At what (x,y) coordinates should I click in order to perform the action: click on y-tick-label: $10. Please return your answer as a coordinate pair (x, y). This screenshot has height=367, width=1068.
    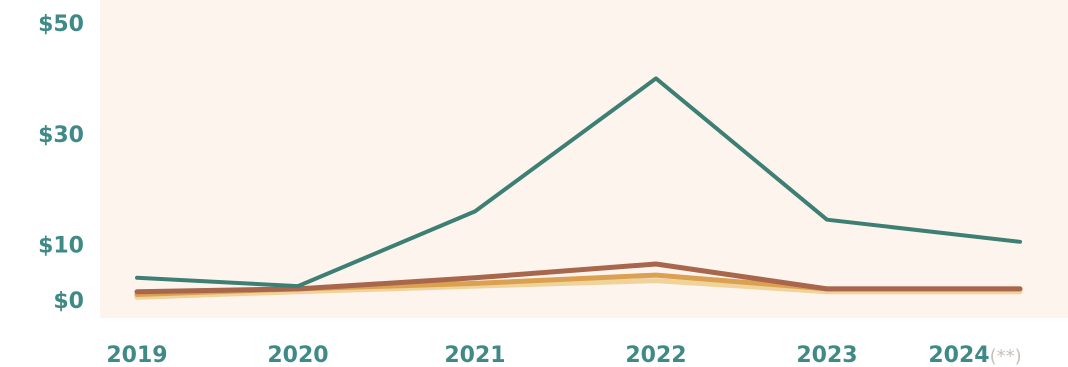
    Looking at the image, I should click on (61, 246).